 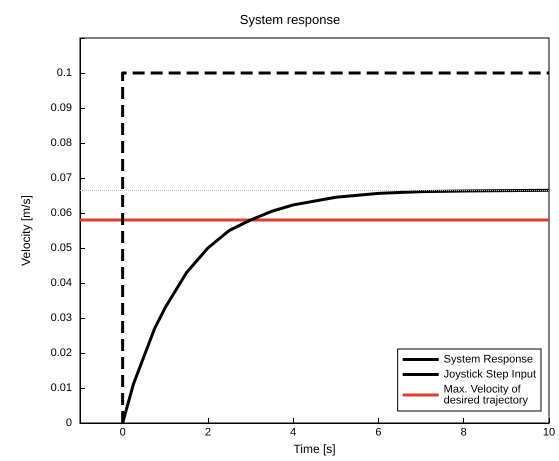 What do you see at coordinates (61, 108) in the screenshot?
I see `y-tick-label: 0.09` at bounding box center [61, 108].